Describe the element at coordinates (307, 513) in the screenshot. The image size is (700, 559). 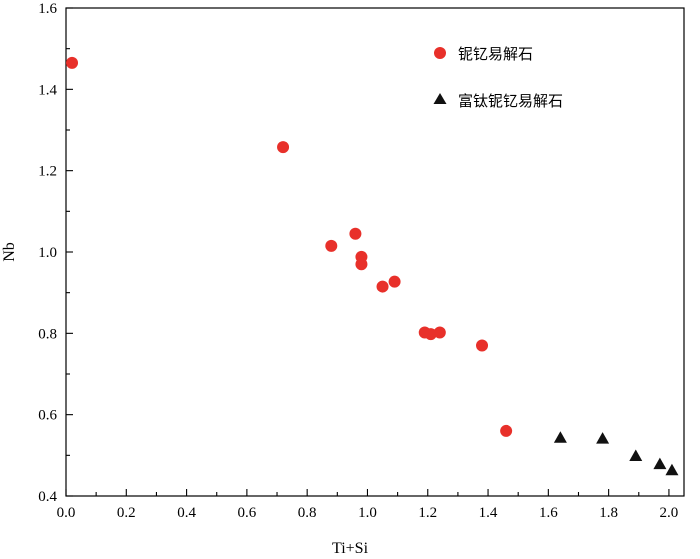
I see `x-tick-label: 0.8` at that location.